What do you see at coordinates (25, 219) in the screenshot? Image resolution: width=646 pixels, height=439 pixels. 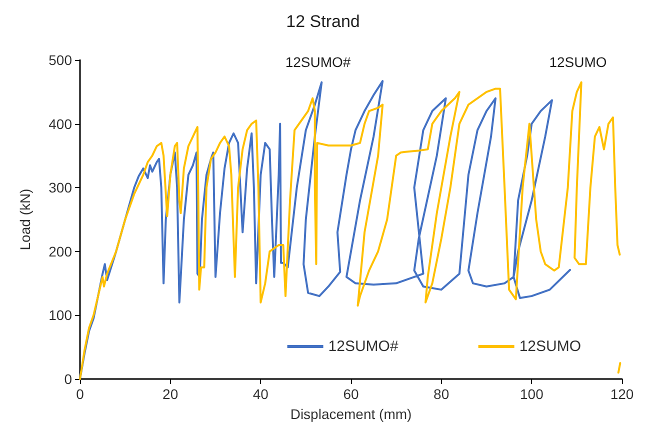 I see `y-axis-title: Load (kN)` at bounding box center [25, 219].